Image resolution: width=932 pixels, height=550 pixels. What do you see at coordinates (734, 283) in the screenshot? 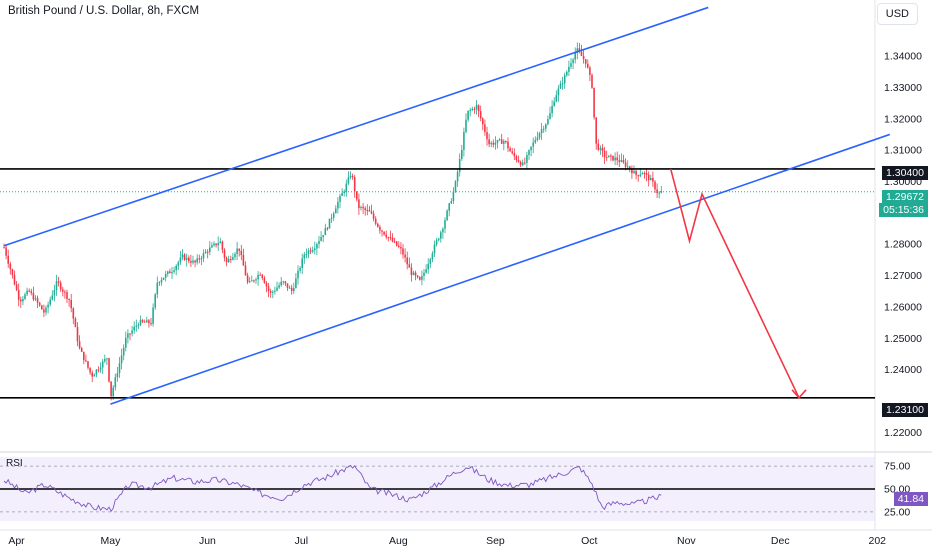
I see `projection-path` at bounding box center [734, 283].